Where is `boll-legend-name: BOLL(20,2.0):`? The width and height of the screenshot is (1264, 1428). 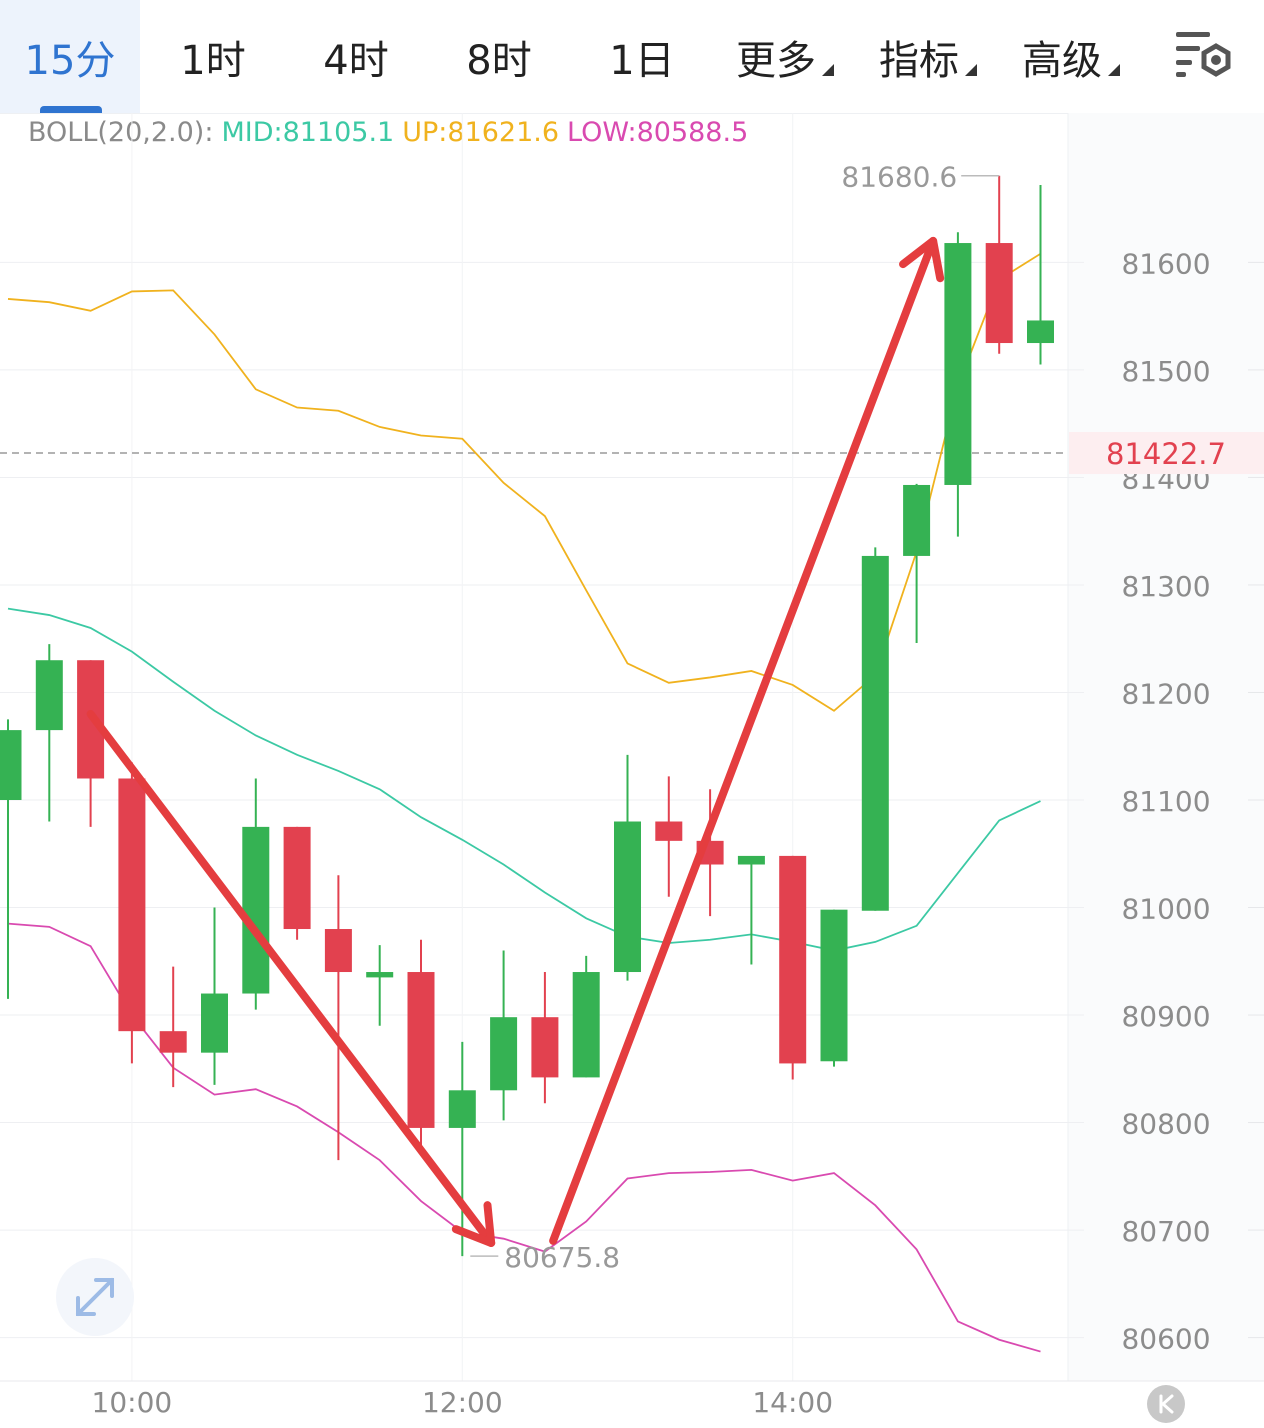 boll-legend-name: BOLL(20,2.0): is located at coordinates (121, 132).